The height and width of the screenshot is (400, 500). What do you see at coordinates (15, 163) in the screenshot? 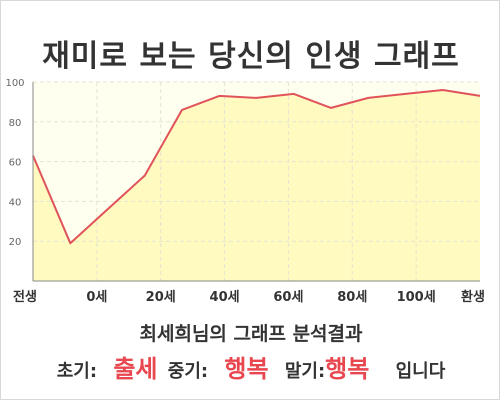
I see `y-tick-label: 60` at bounding box center [15, 163].